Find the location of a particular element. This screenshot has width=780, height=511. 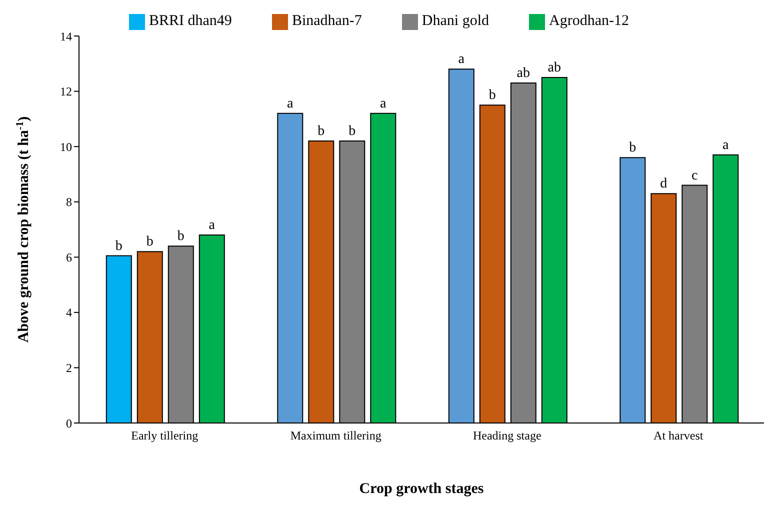

y-tick-label: 12 is located at coordinates (66, 91).